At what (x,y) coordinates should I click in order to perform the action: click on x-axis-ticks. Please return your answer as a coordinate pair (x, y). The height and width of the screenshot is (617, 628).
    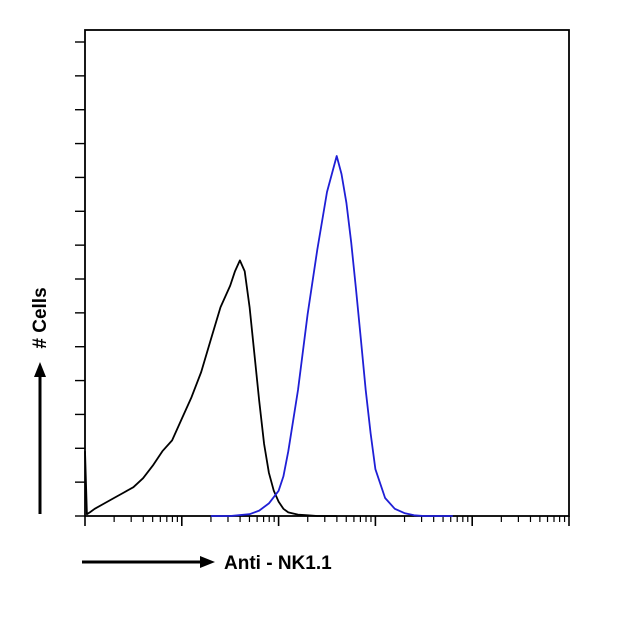
    Looking at the image, I should click on (327, 521).